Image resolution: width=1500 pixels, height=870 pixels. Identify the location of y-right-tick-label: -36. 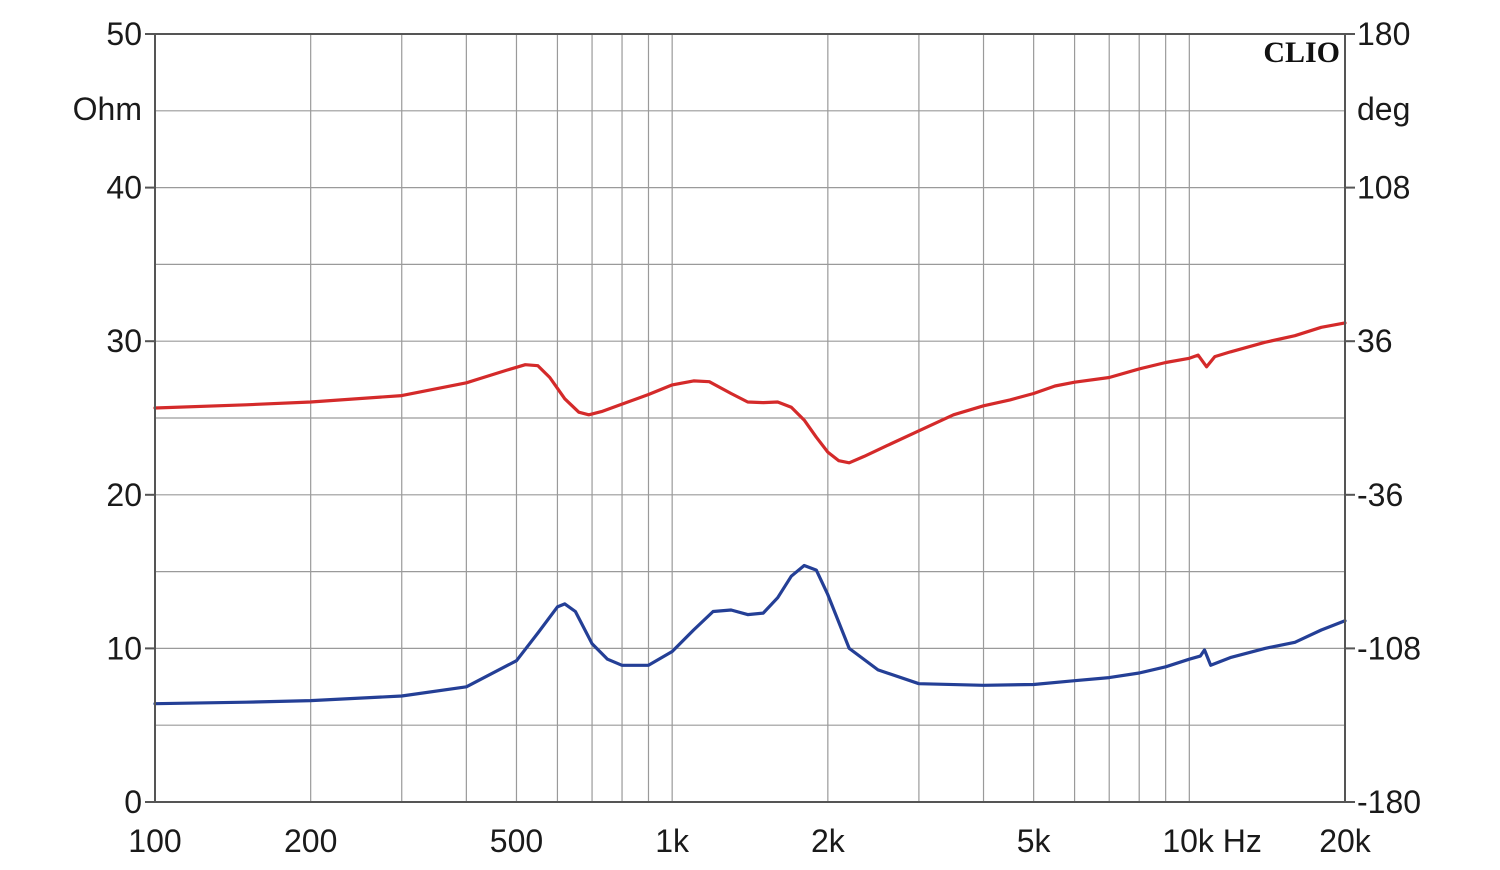
(1380, 495).